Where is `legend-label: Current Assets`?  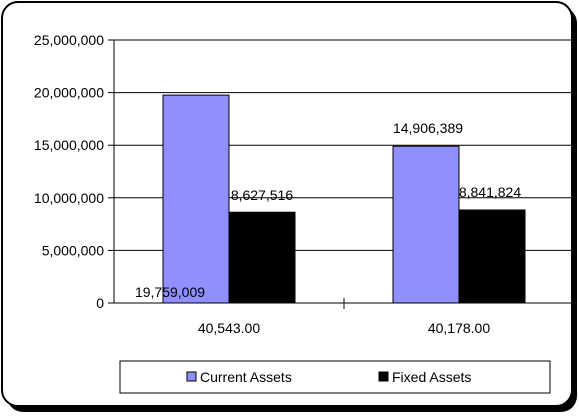 legend-label: Current Assets is located at coordinates (246, 377).